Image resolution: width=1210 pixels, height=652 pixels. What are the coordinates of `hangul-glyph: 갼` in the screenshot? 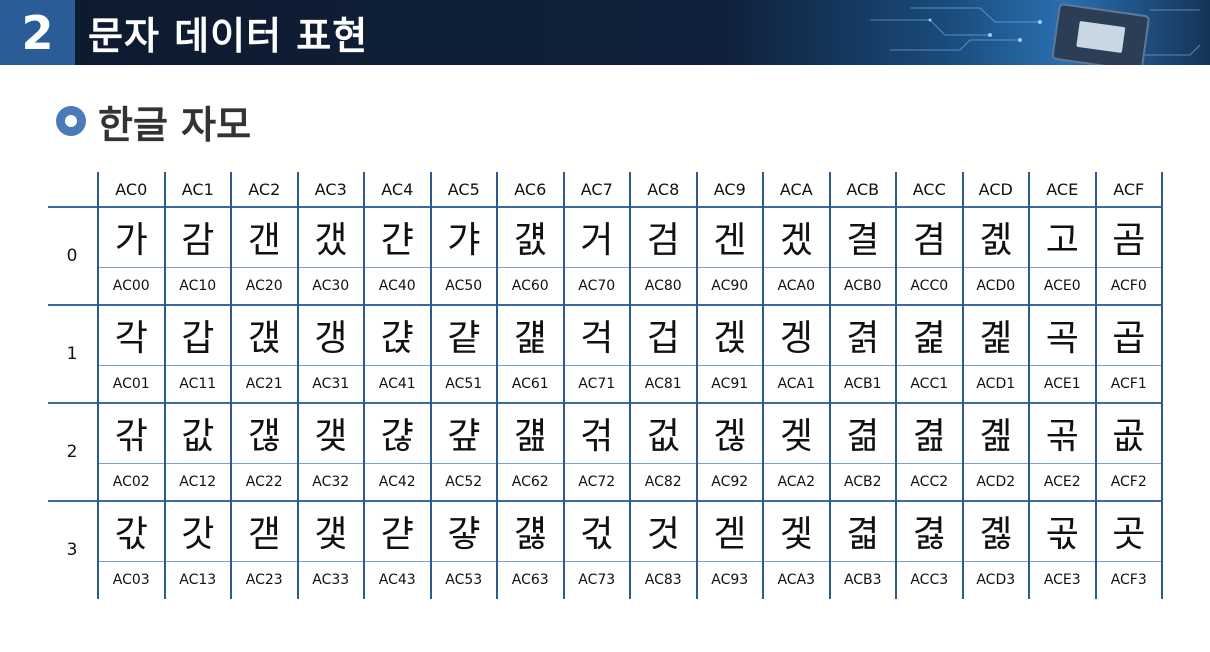 It's located at (397, 240).